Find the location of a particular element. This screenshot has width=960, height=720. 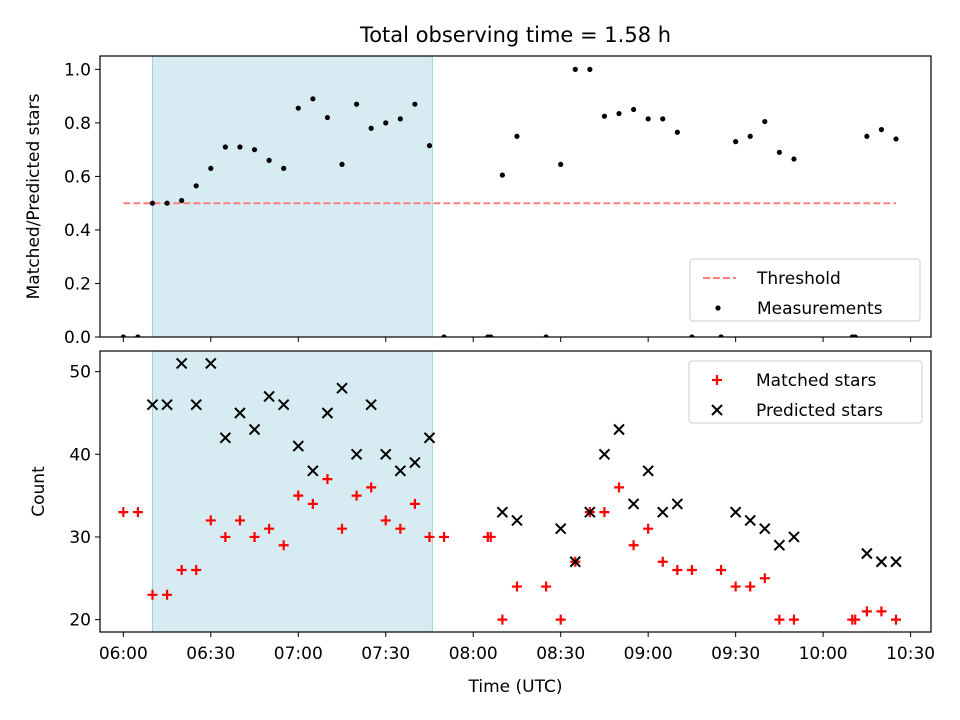

legend-box is located at coordinates (805, 392).